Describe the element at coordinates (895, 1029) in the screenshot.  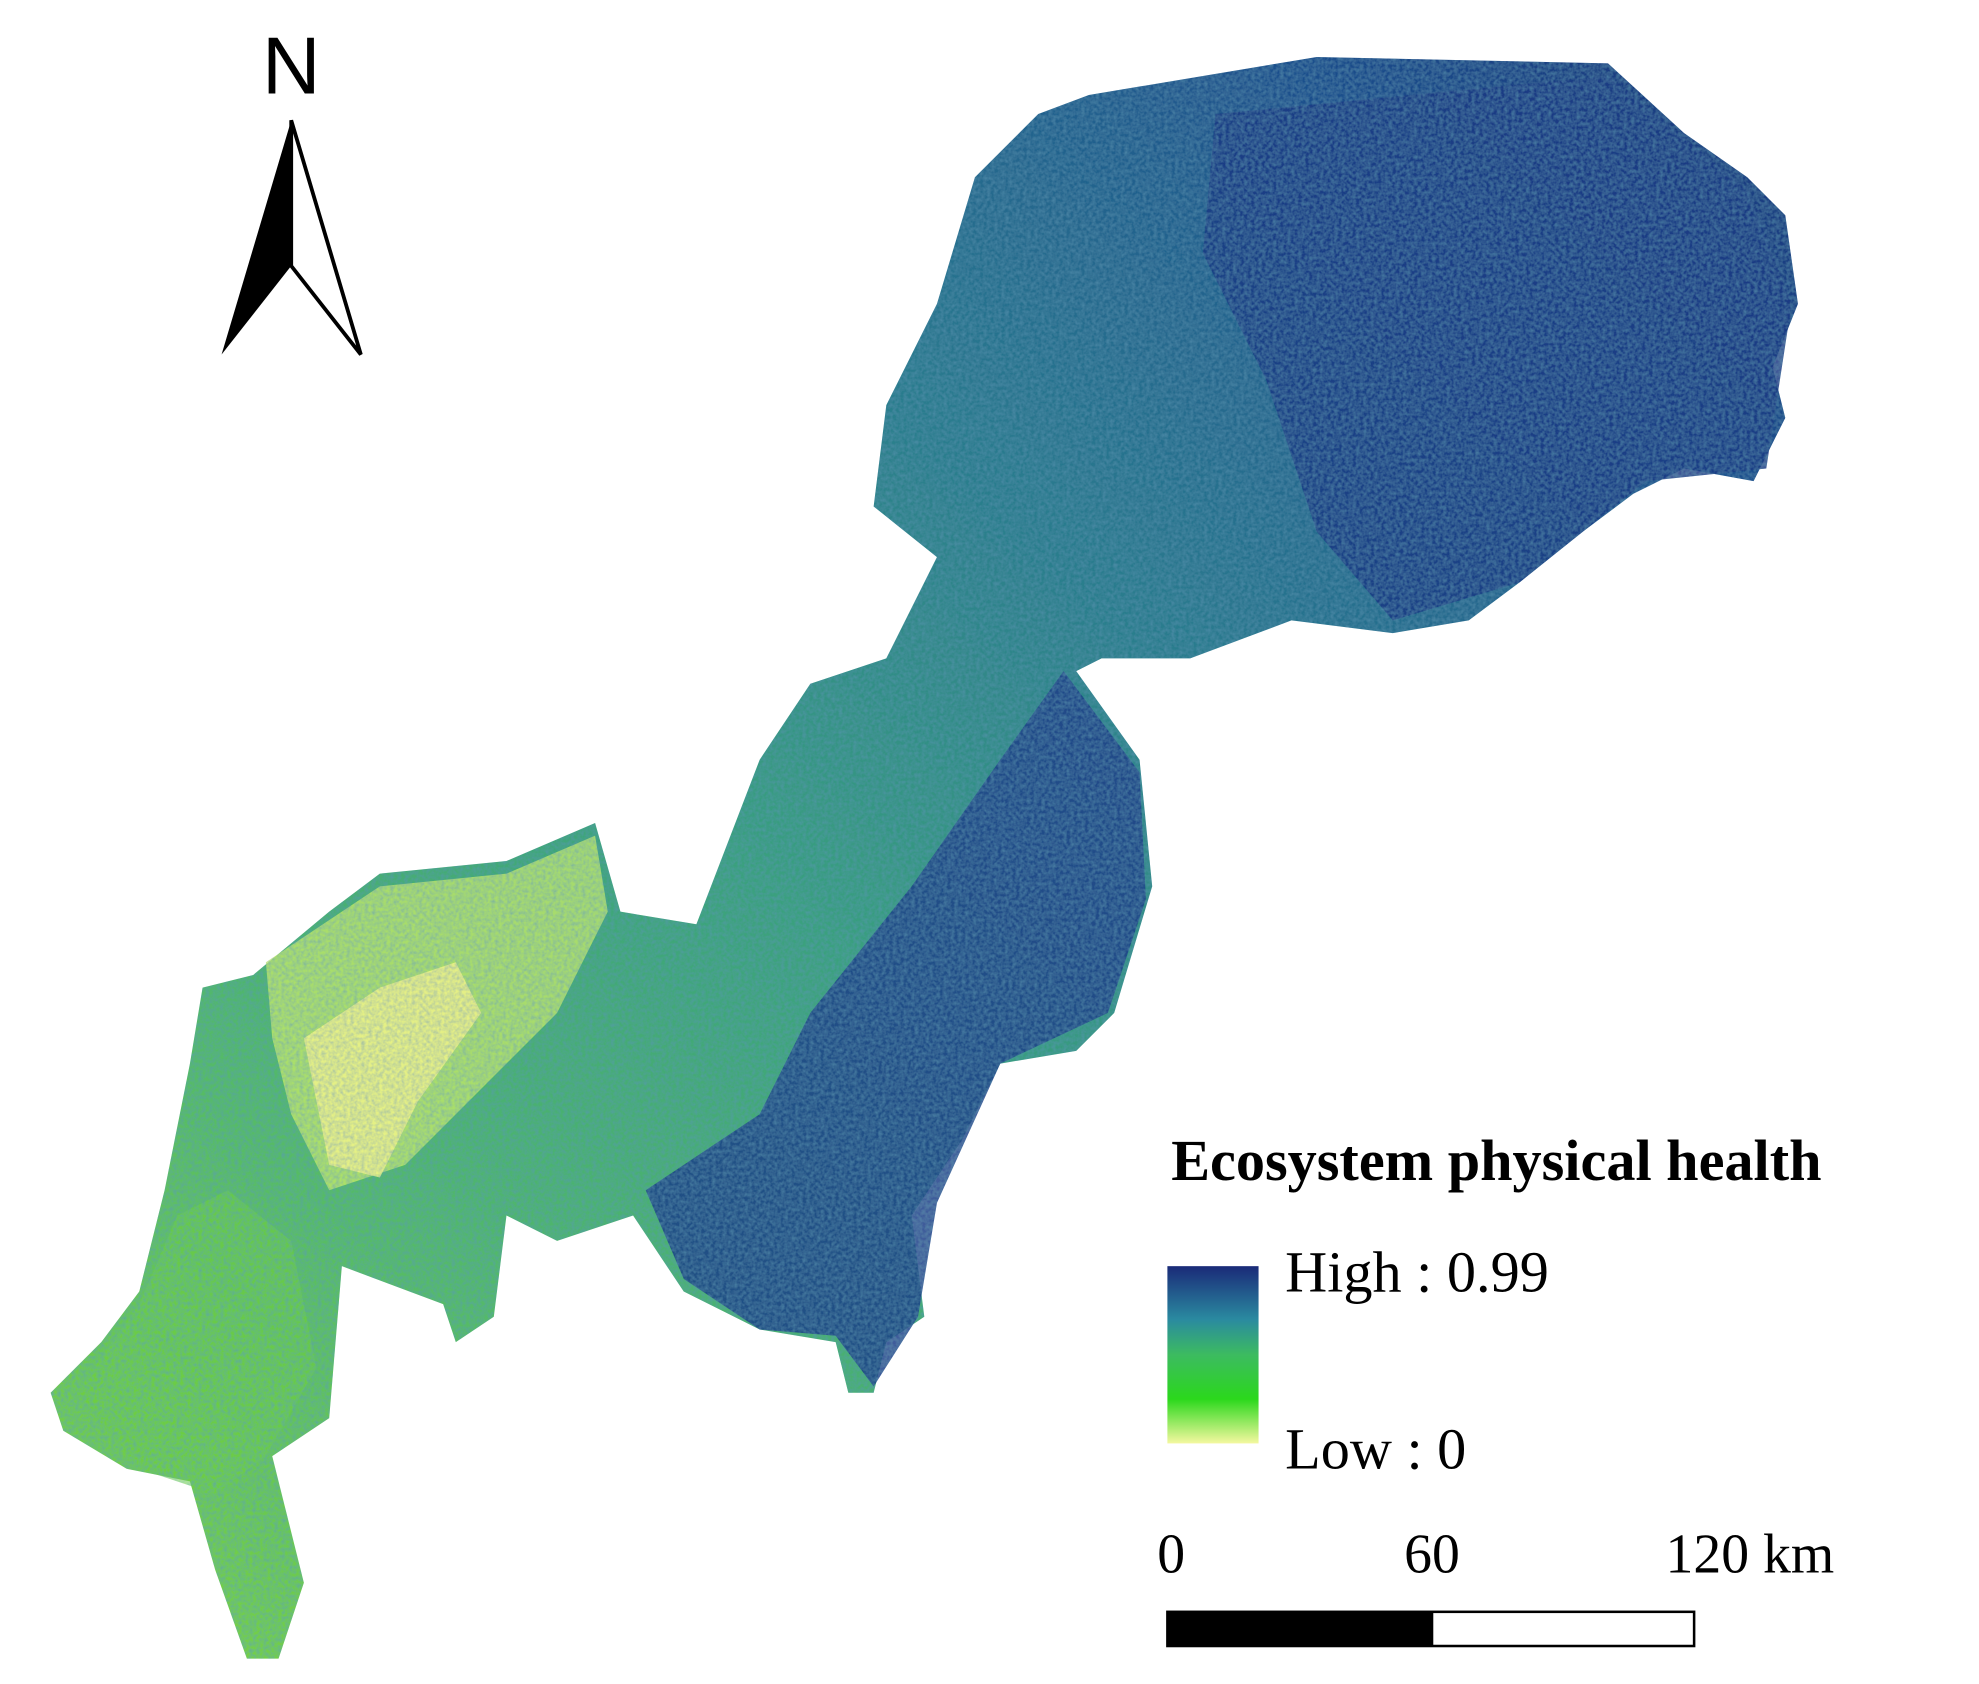
I see `dark-zone-southeast` at that location.